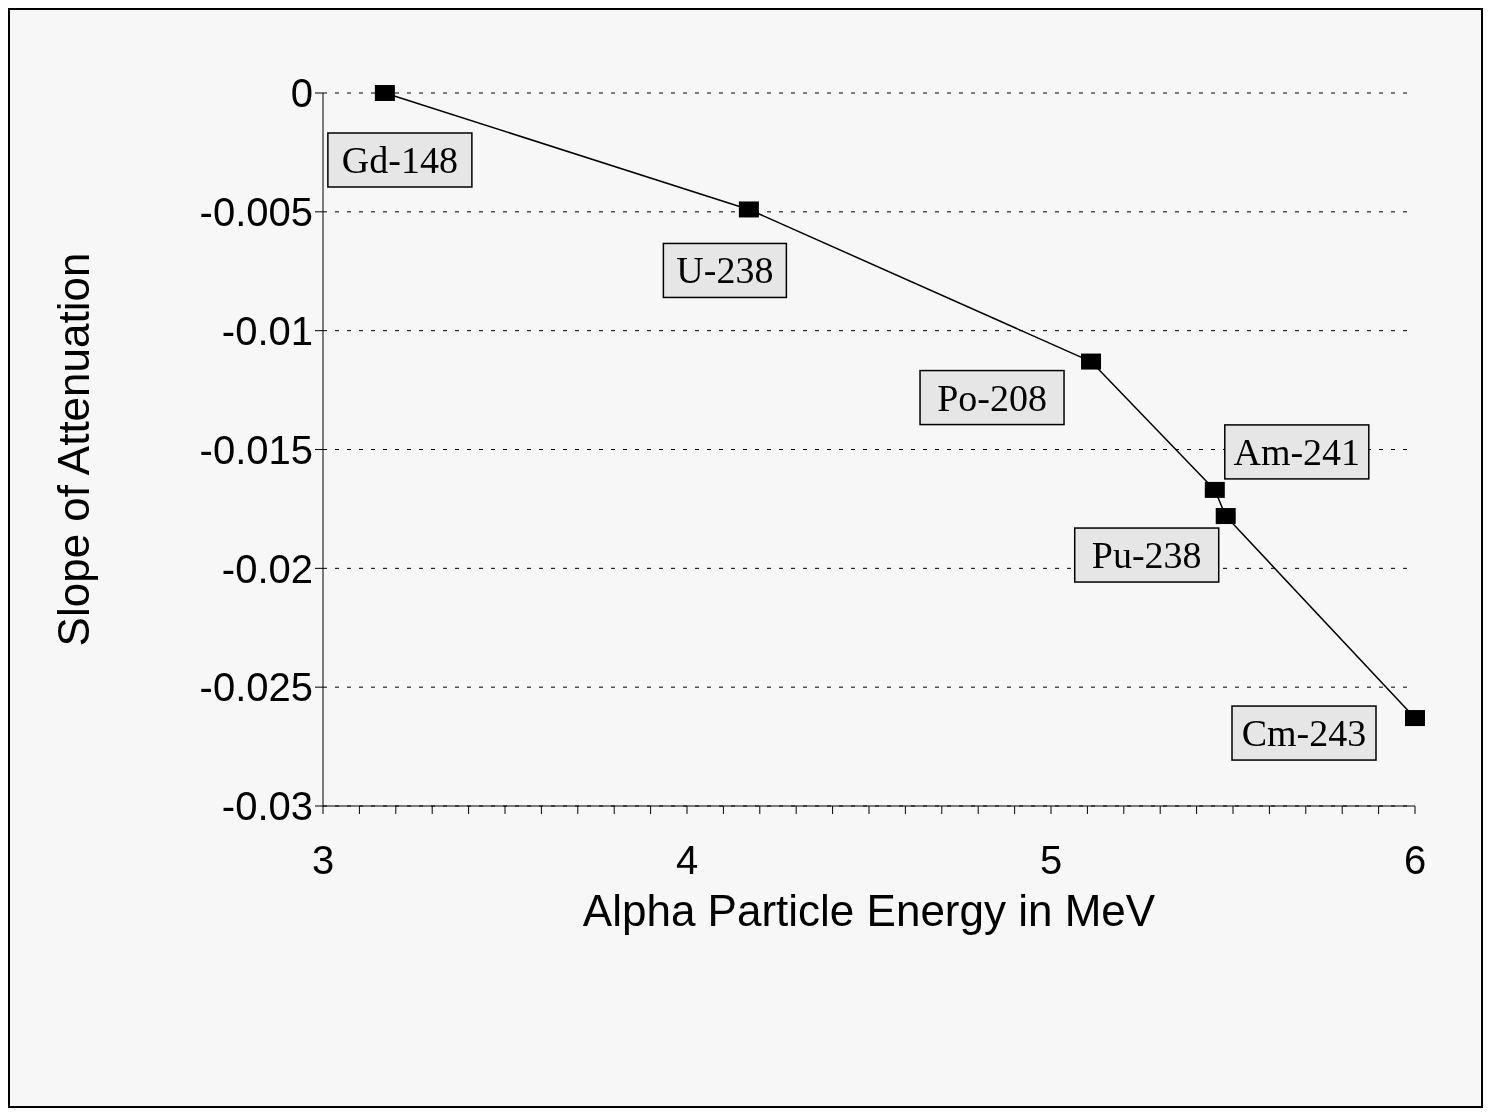  I want to click on x-tick-label: 4, so click(687, 860).